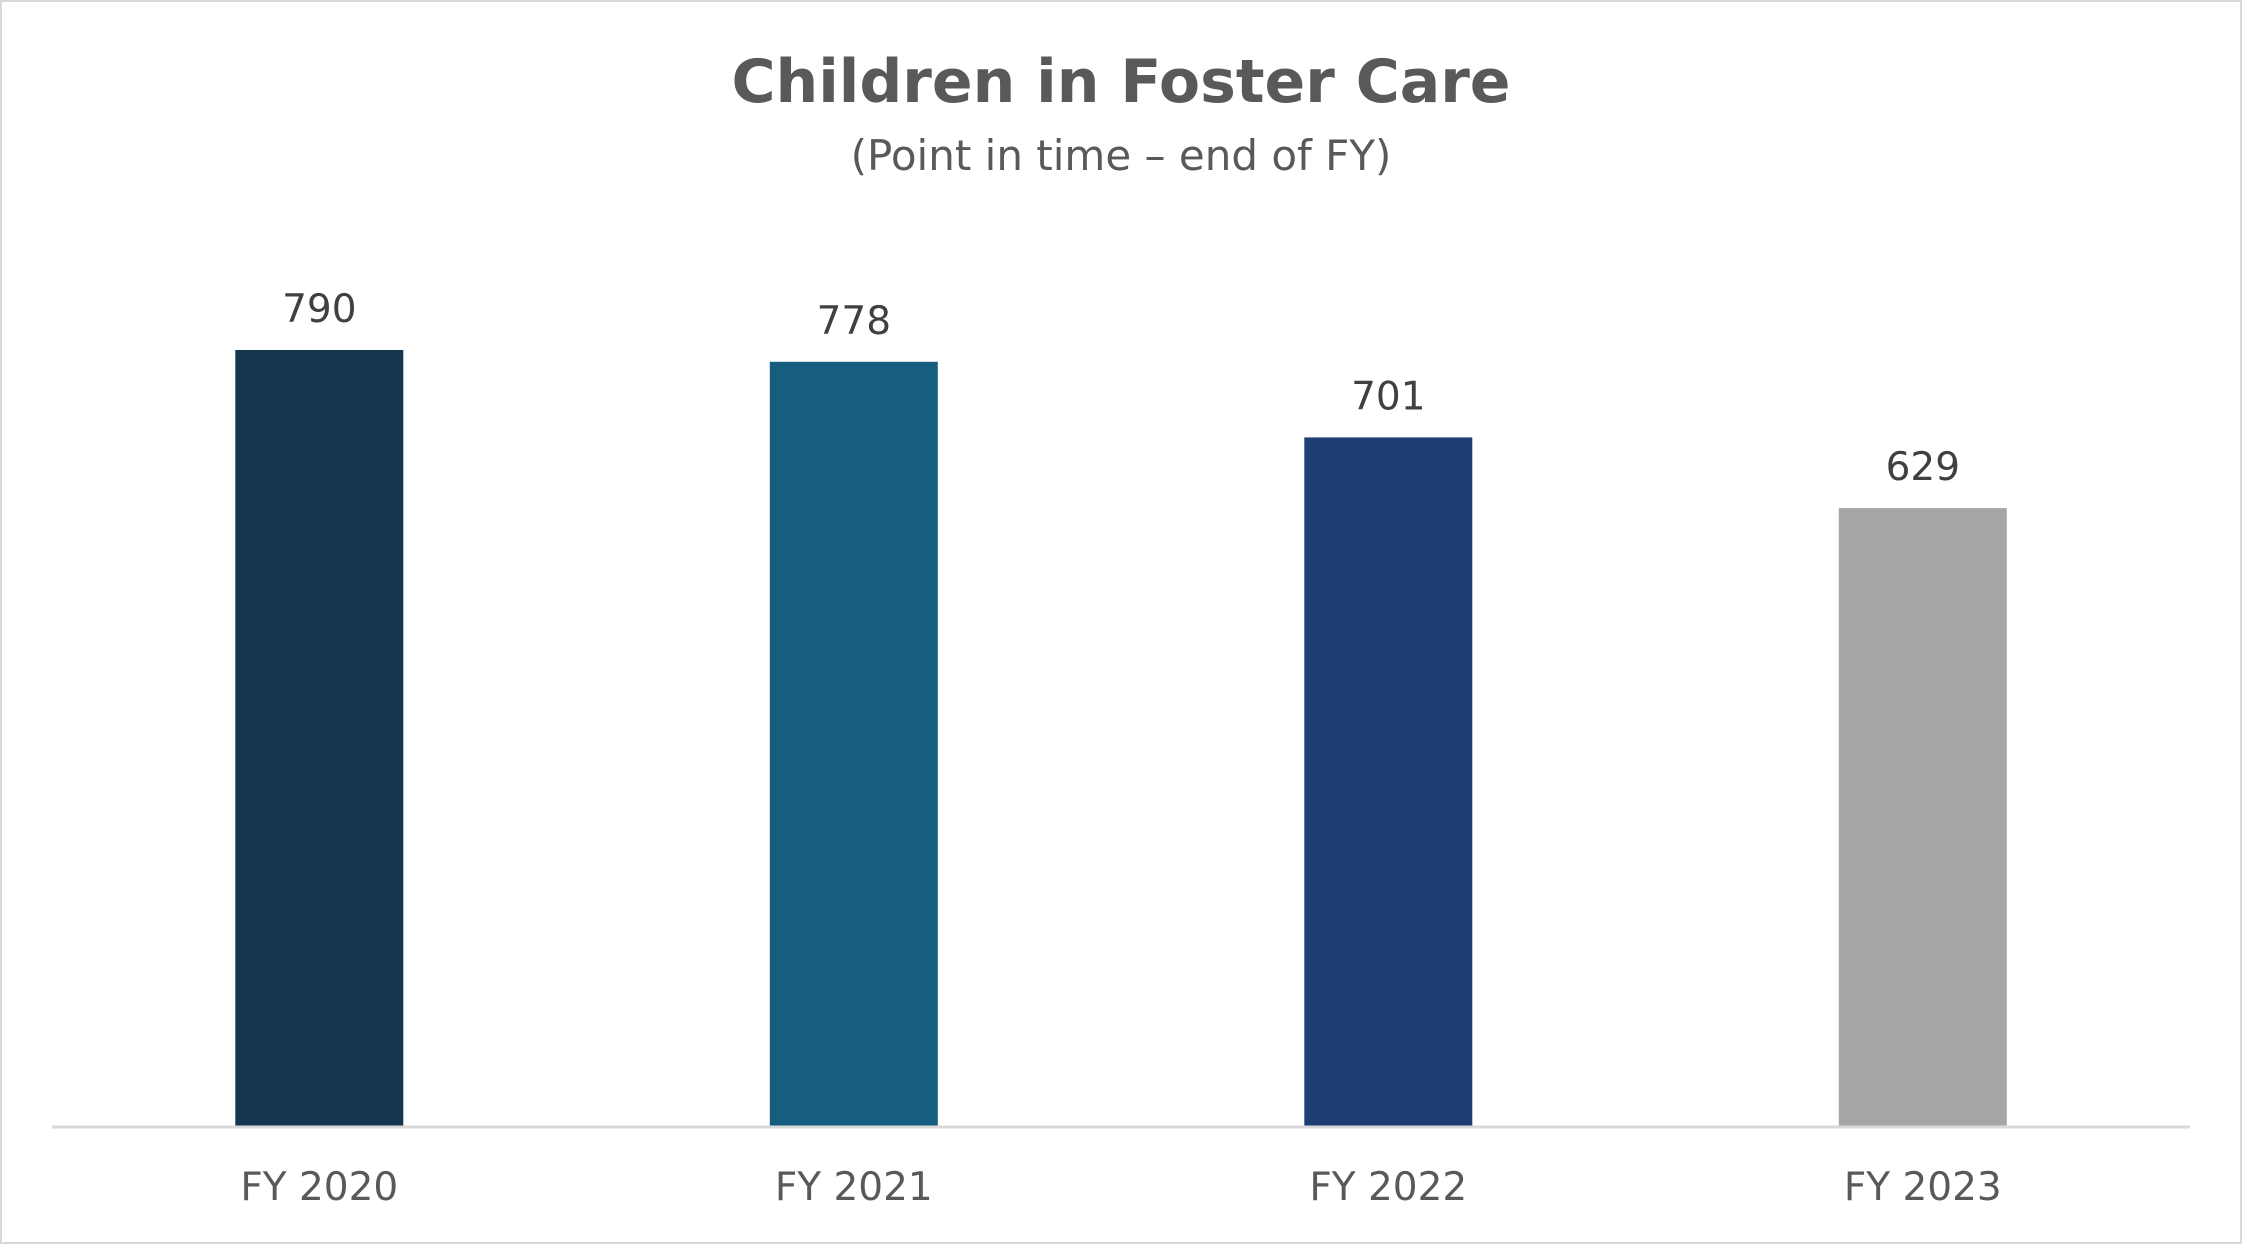 This screenshot has height=1244, width=2242. What do you see at coordinates (1923, 467) in the screenshot?
I see `data-label-fy-2023: 629` at bounding box center [1923, 467].